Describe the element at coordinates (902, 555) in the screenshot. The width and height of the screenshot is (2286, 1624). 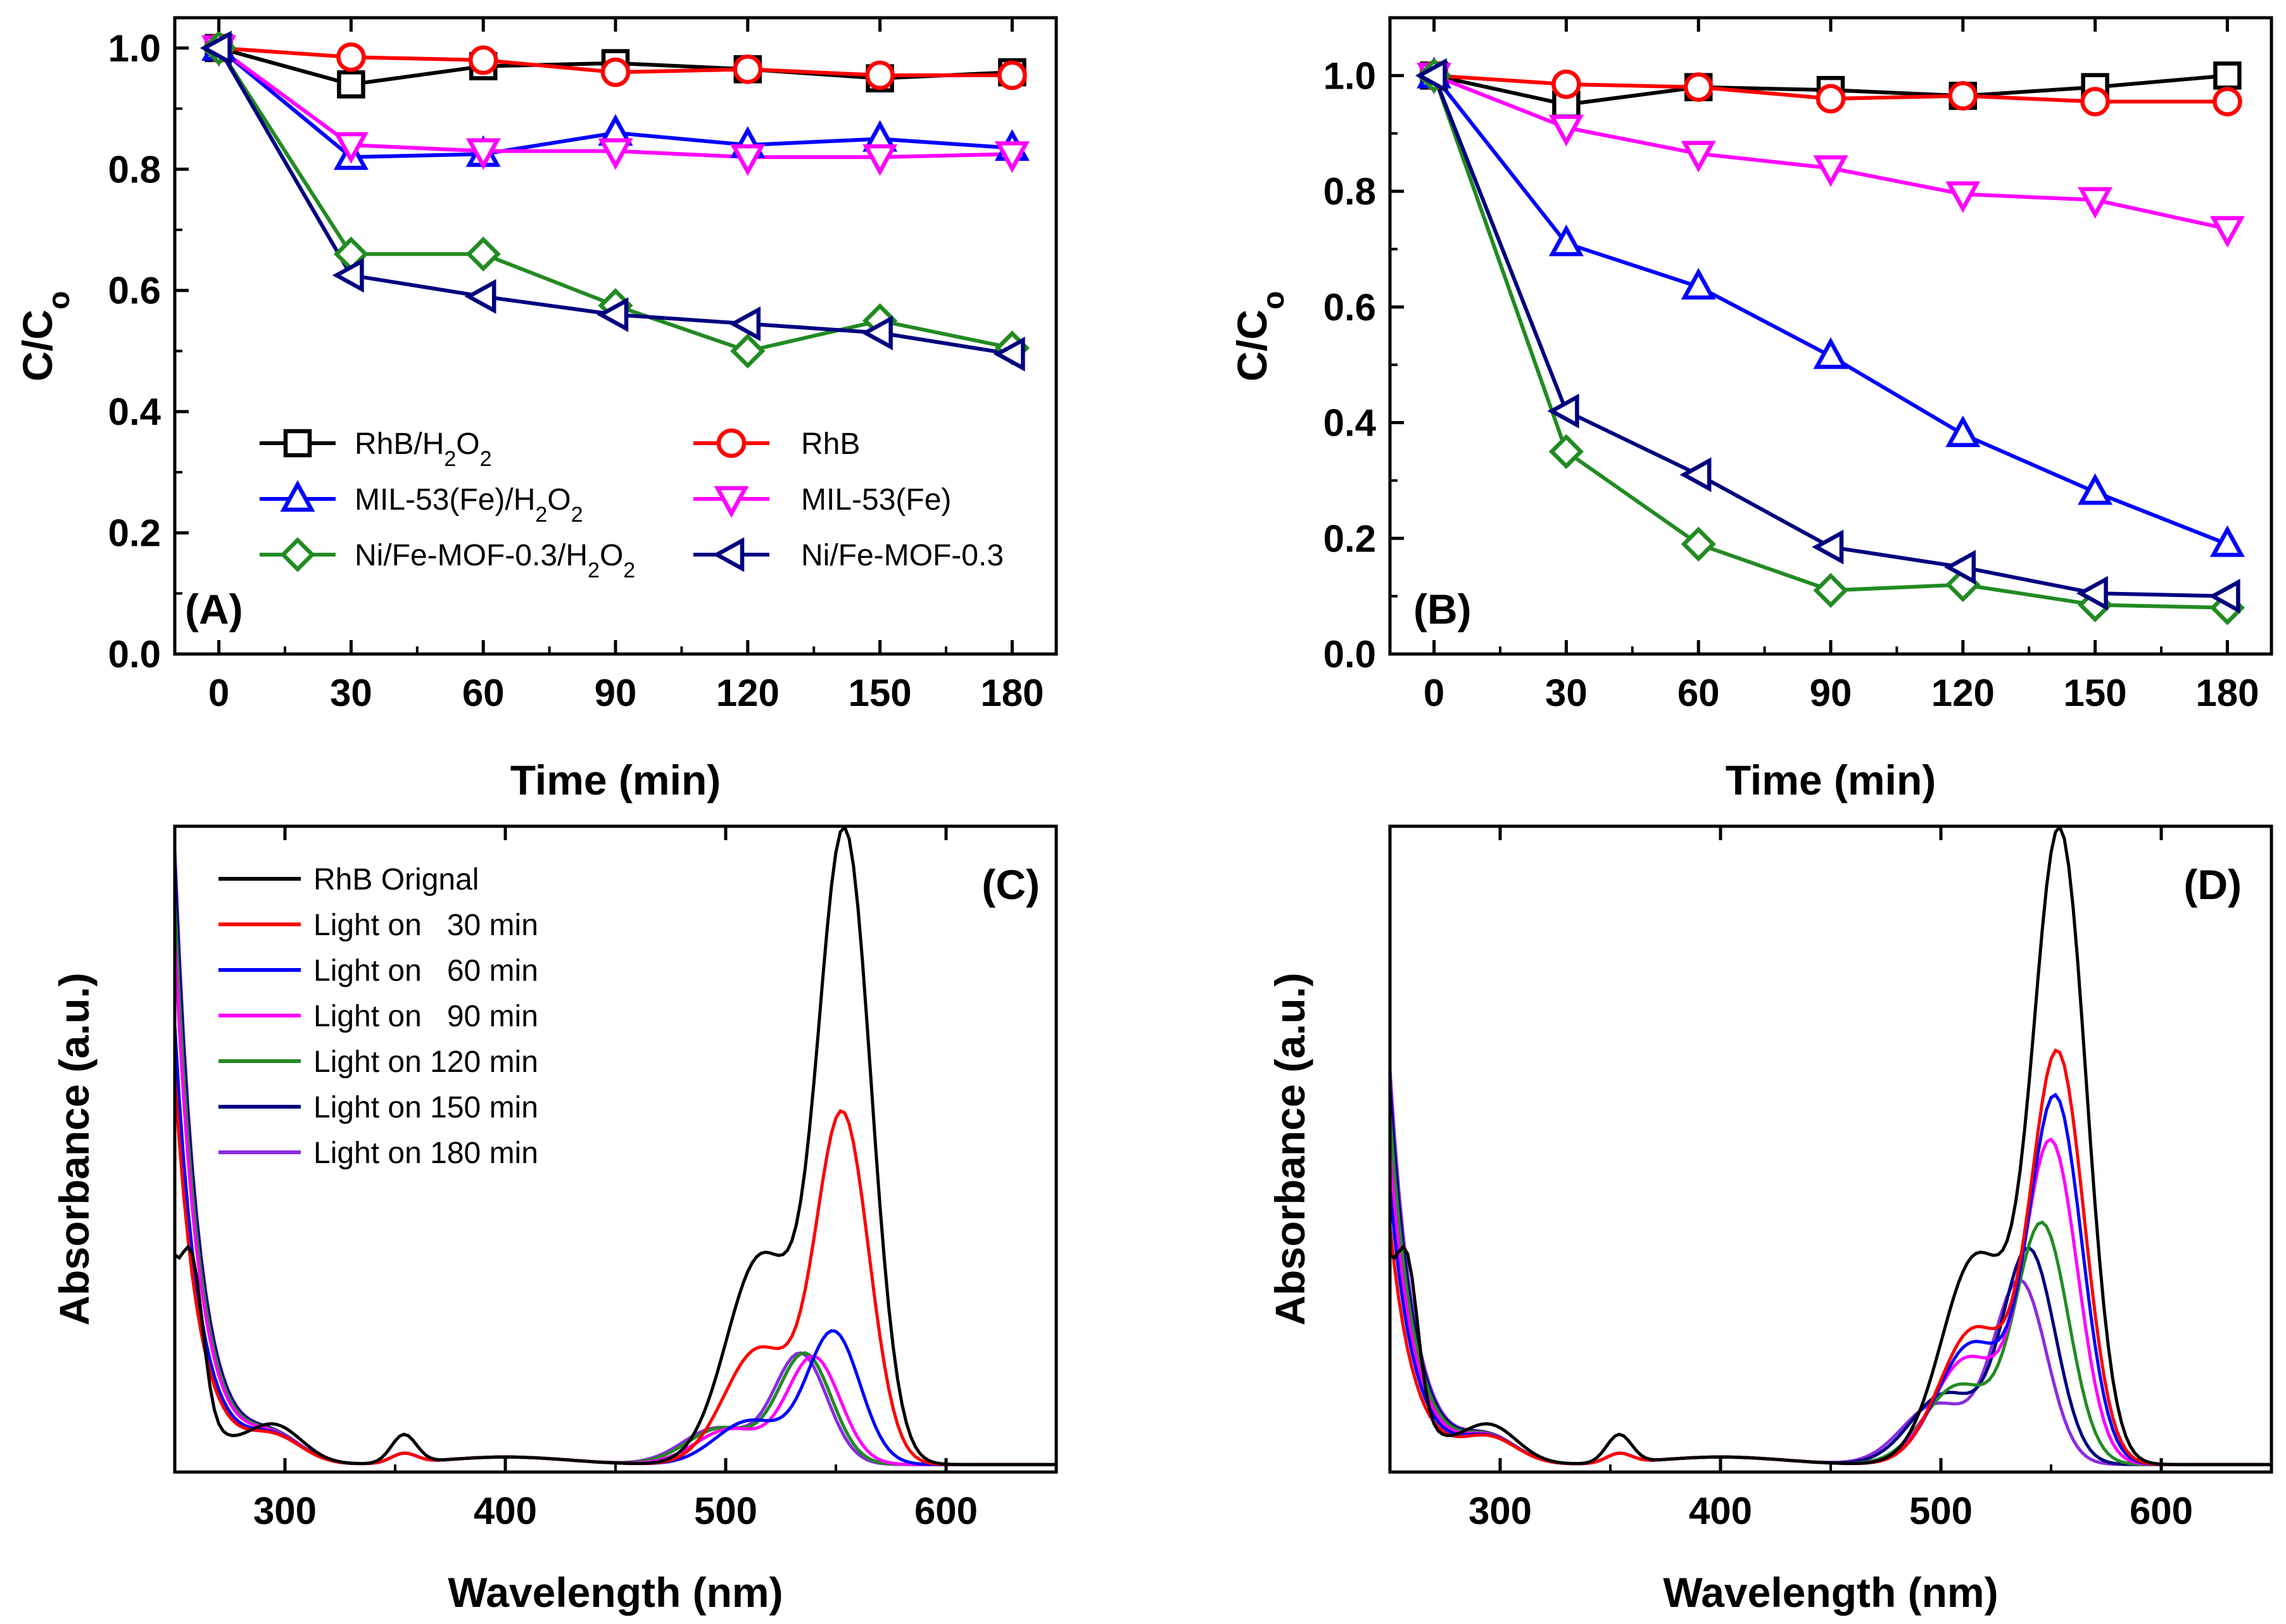
I see `legend-label: Ni/Fe-MOF-0.3` at that location.